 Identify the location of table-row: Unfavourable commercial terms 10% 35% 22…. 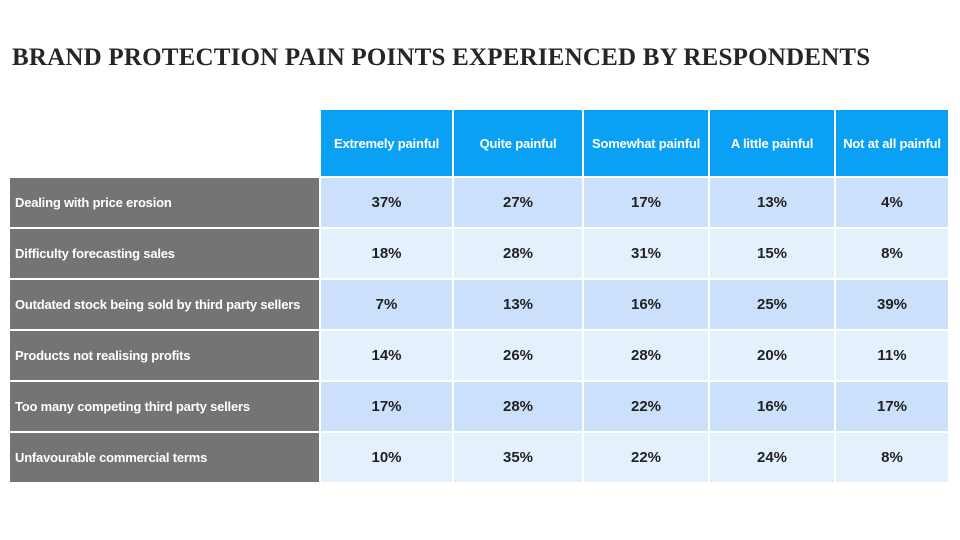
(479, 457).